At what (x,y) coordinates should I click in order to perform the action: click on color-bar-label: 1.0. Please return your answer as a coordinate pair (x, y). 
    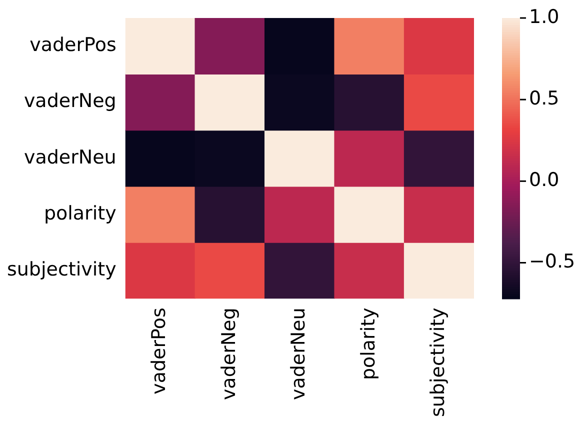
    Looking at the image, I should click on (544, 17).